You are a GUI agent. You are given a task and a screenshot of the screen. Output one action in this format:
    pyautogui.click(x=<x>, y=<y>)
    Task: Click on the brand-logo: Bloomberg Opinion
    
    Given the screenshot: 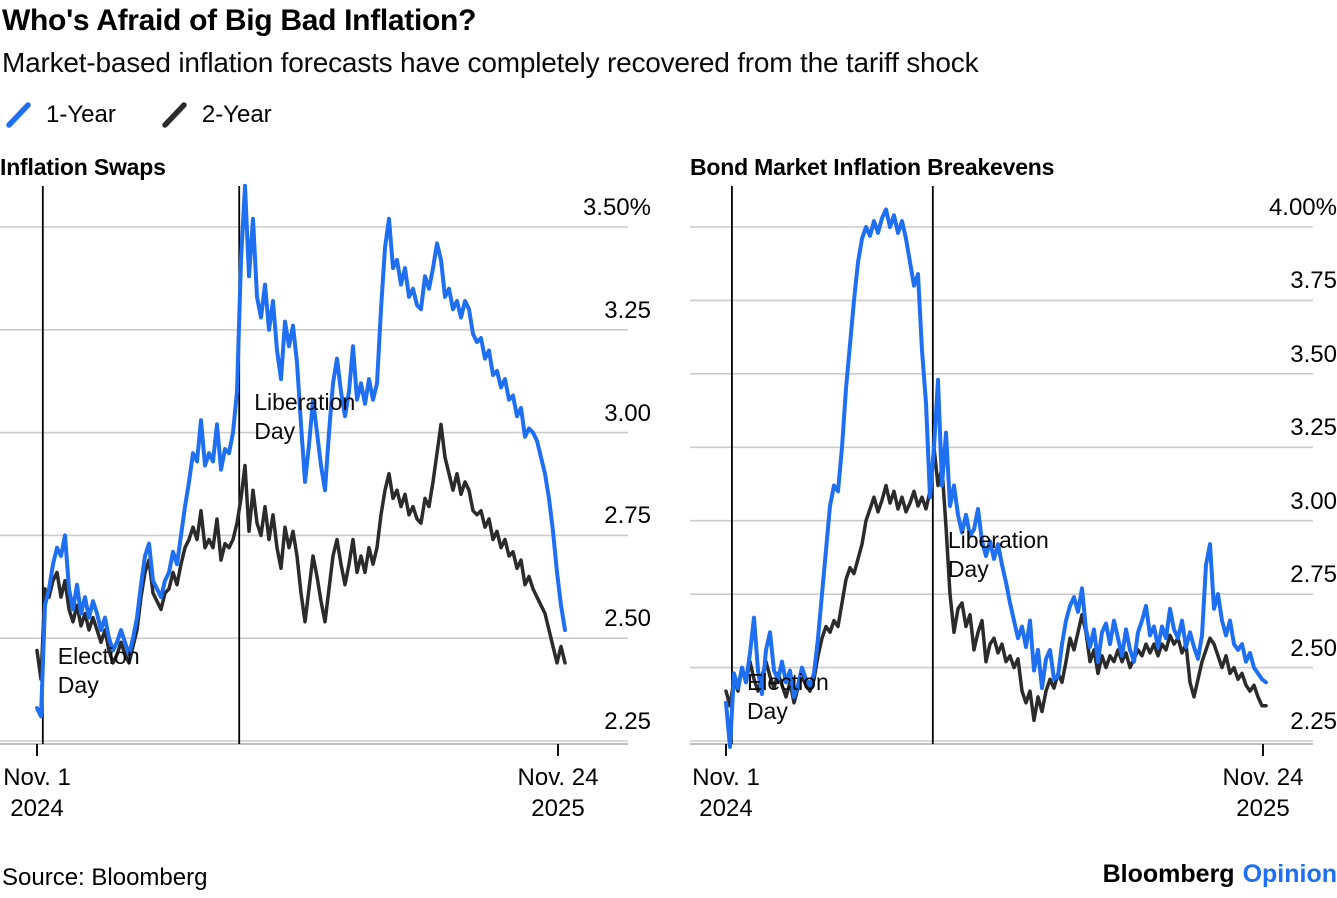 What is the action you would take?
    pyautogui.click(x=1220, y=874)
    